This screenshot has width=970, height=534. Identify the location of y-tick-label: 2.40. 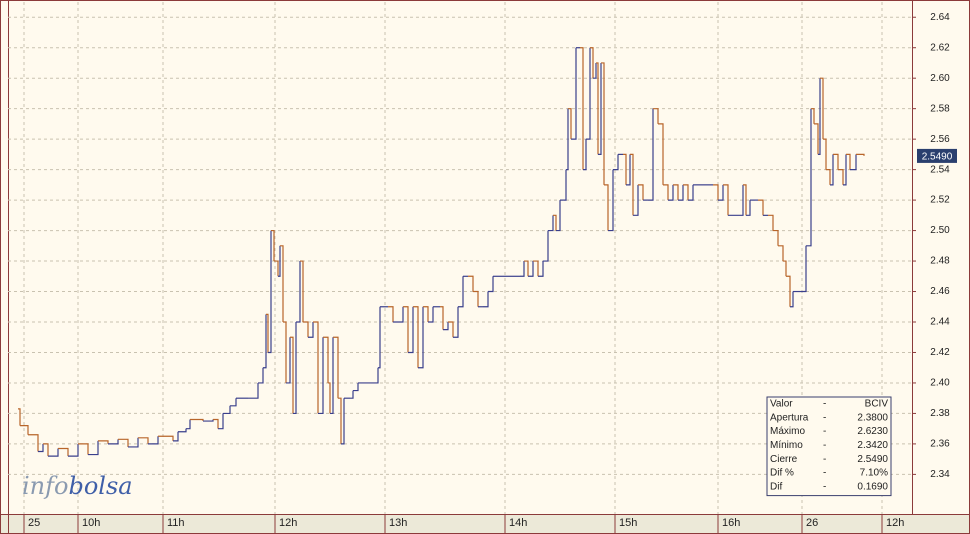
(940, 383).